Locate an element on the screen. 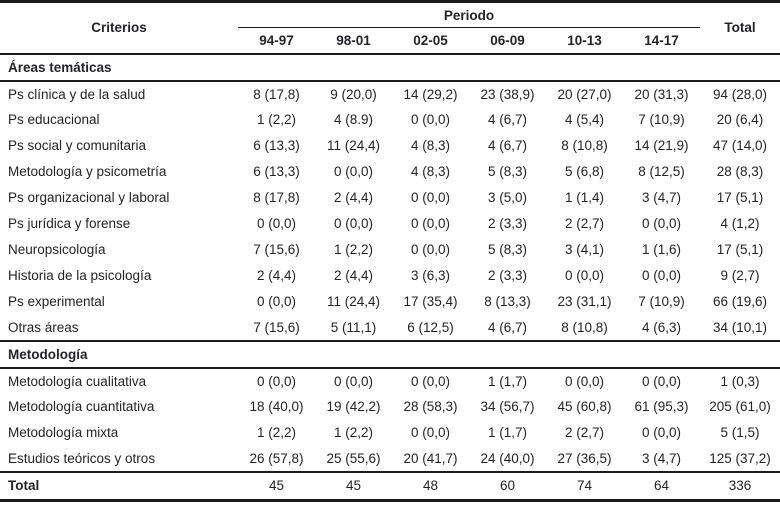 The width and height of the screenshot is (780, 512). cell-value: 7 (15,6) is located at coordinates (276, 327).